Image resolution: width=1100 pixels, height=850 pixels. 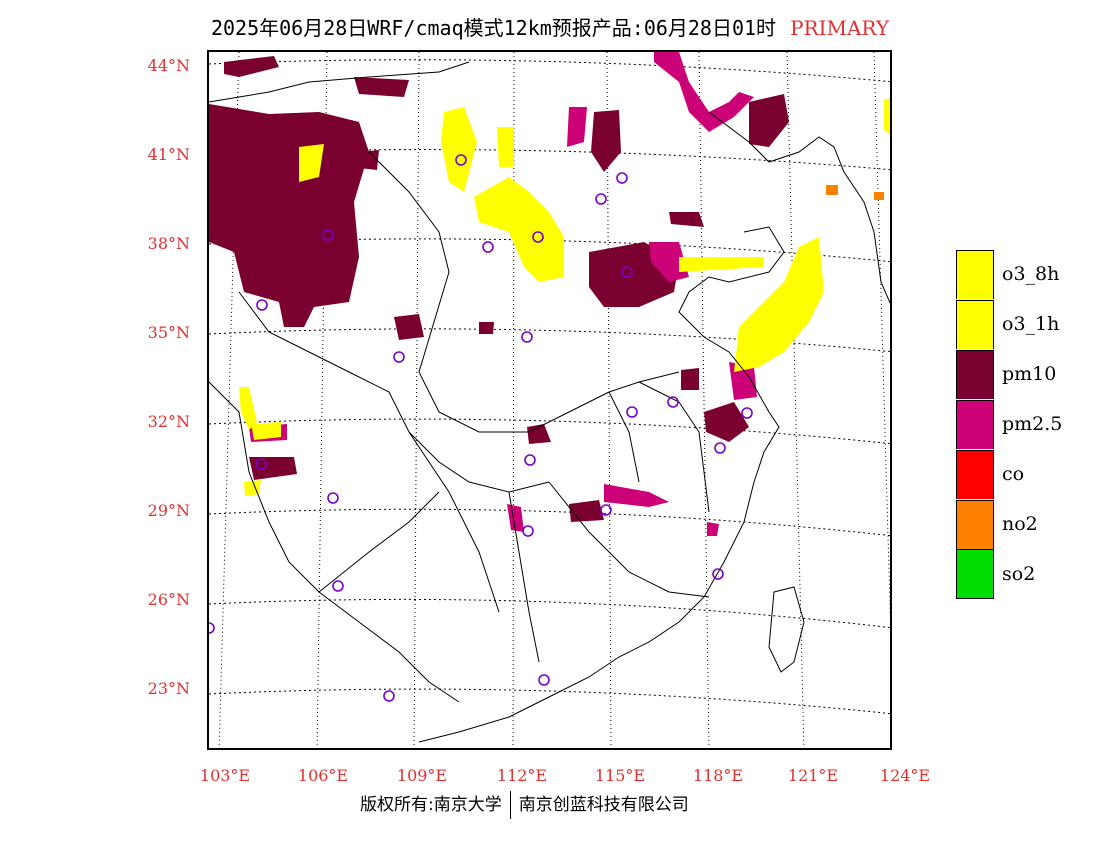 I want to click on lon-label-115: 115°E, so click(x=620, y=775).